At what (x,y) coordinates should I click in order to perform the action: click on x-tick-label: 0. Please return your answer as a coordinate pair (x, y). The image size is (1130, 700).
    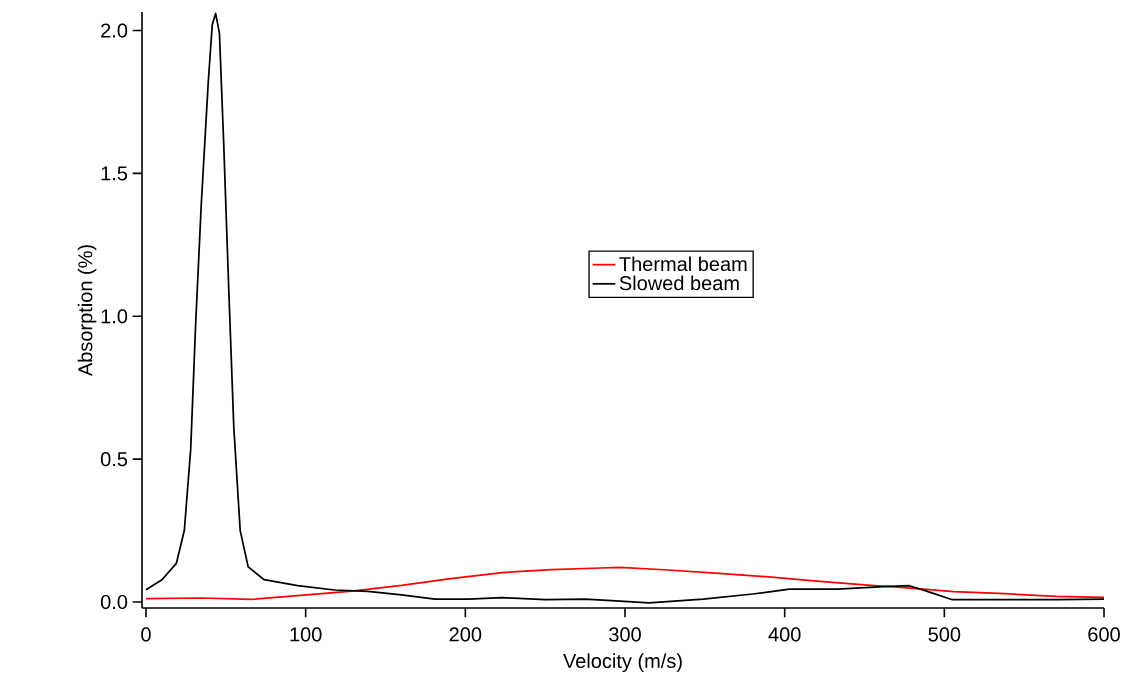
    Looking at the image, I should click on (146, 634).